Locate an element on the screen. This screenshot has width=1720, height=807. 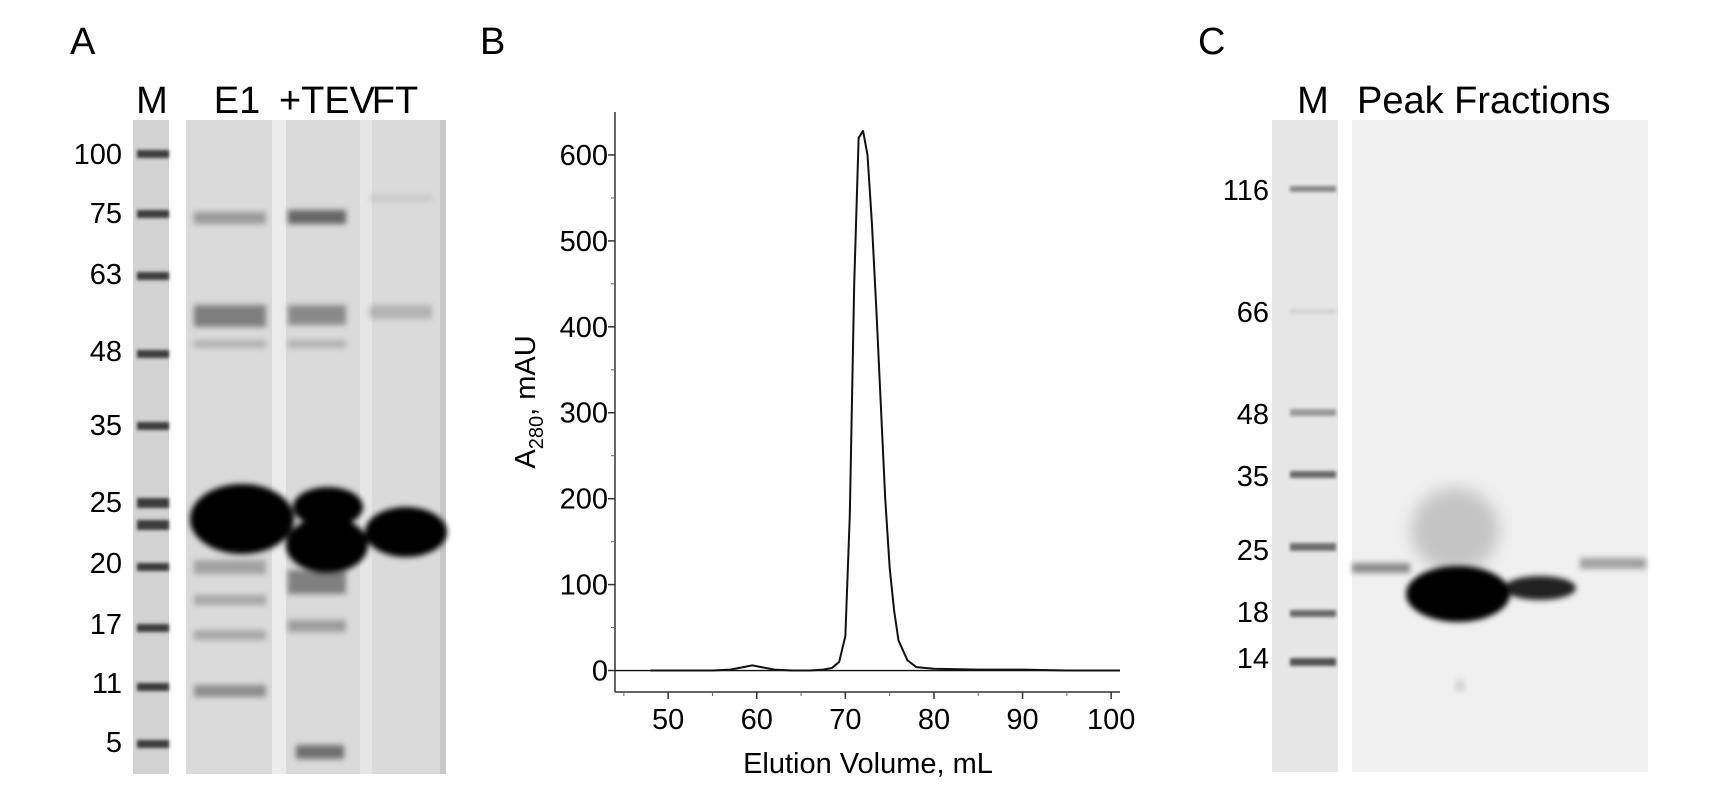
x-tick-label: 90 is located at coordinates (1022, 720).